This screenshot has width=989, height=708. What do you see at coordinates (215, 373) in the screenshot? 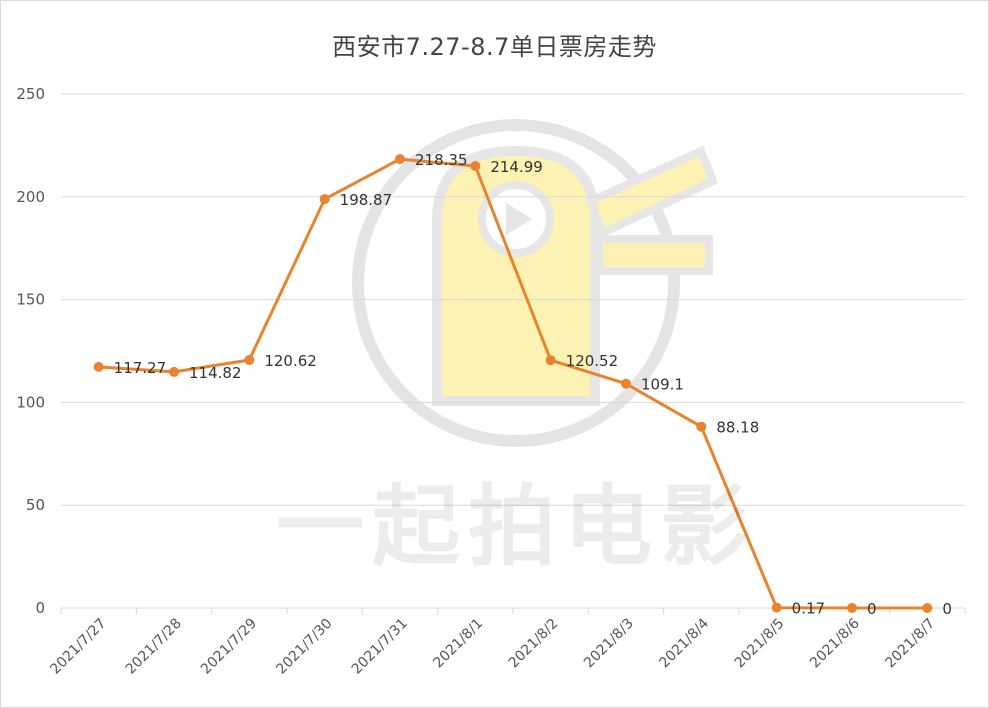
I see `data-label: 114.82` at bounding box center [215, 373].